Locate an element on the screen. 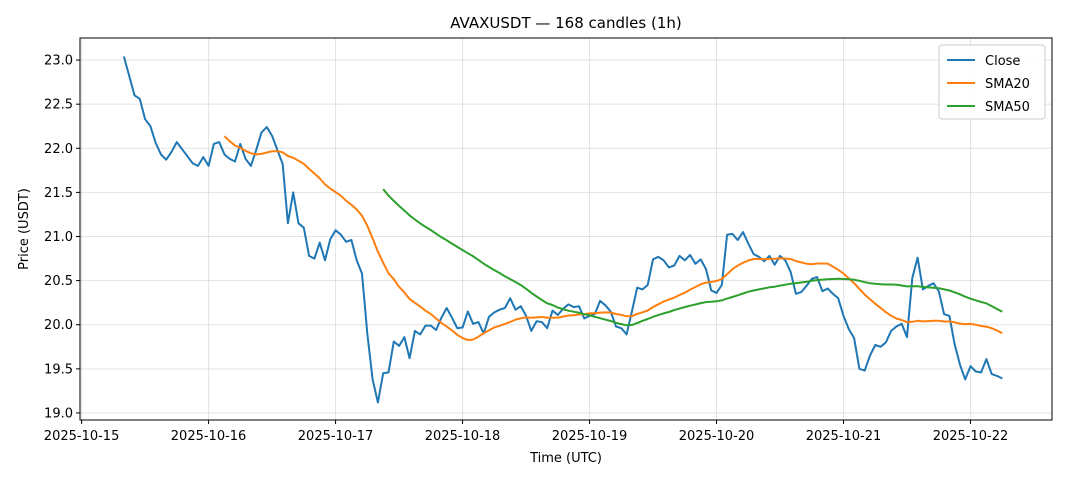 This screenshot has height=485, width=1068. y-axis: 19.0 19.5 20.0 20.5 21.0 21.5 22.0 22.5 23.0 is located at coordinates (62, 237).